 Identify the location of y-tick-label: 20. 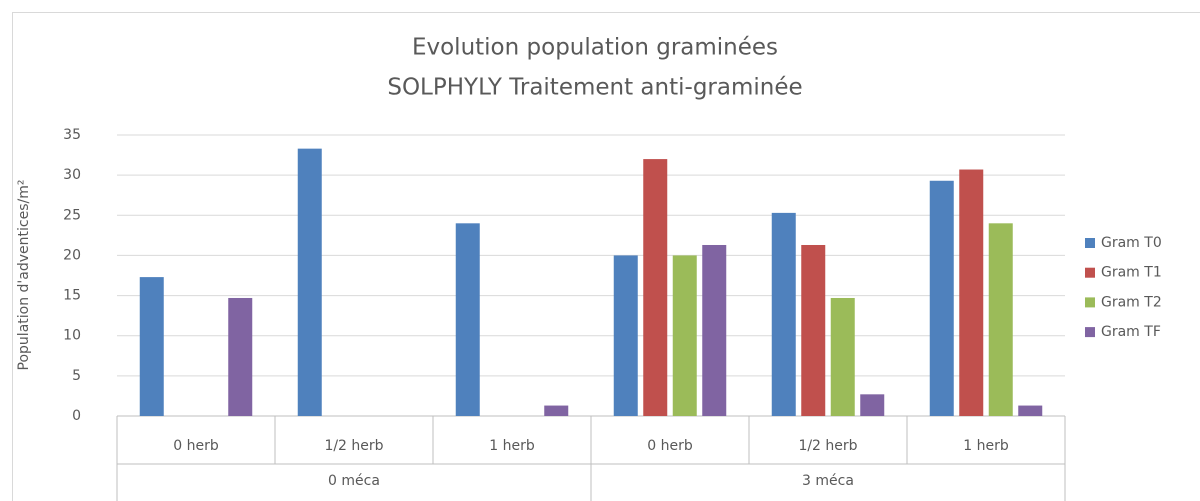
(72, 255).